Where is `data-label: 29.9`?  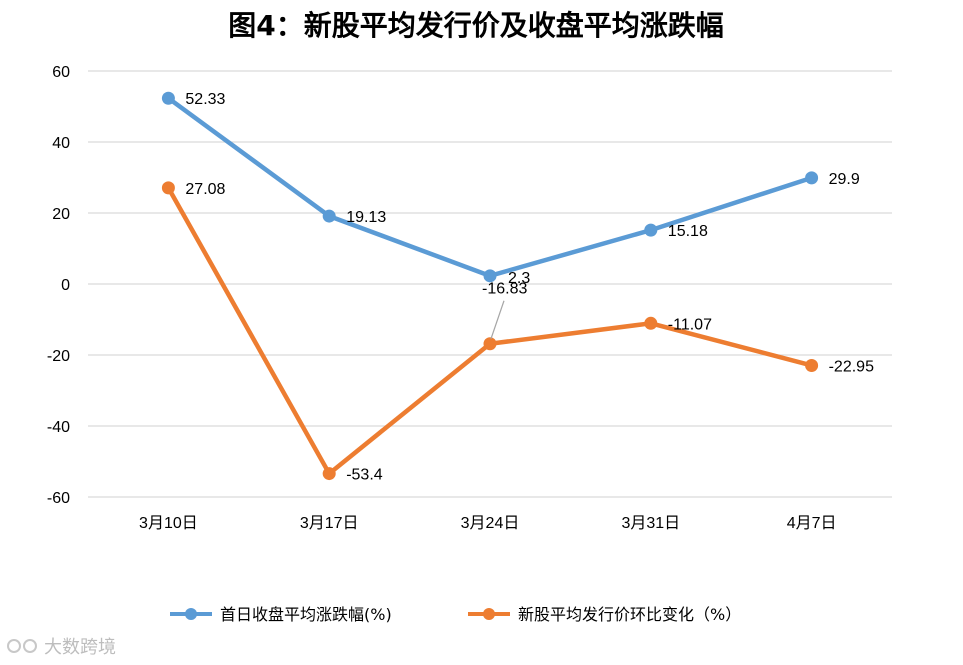
data-label: 29.9 is located at coordinates (844, 179).